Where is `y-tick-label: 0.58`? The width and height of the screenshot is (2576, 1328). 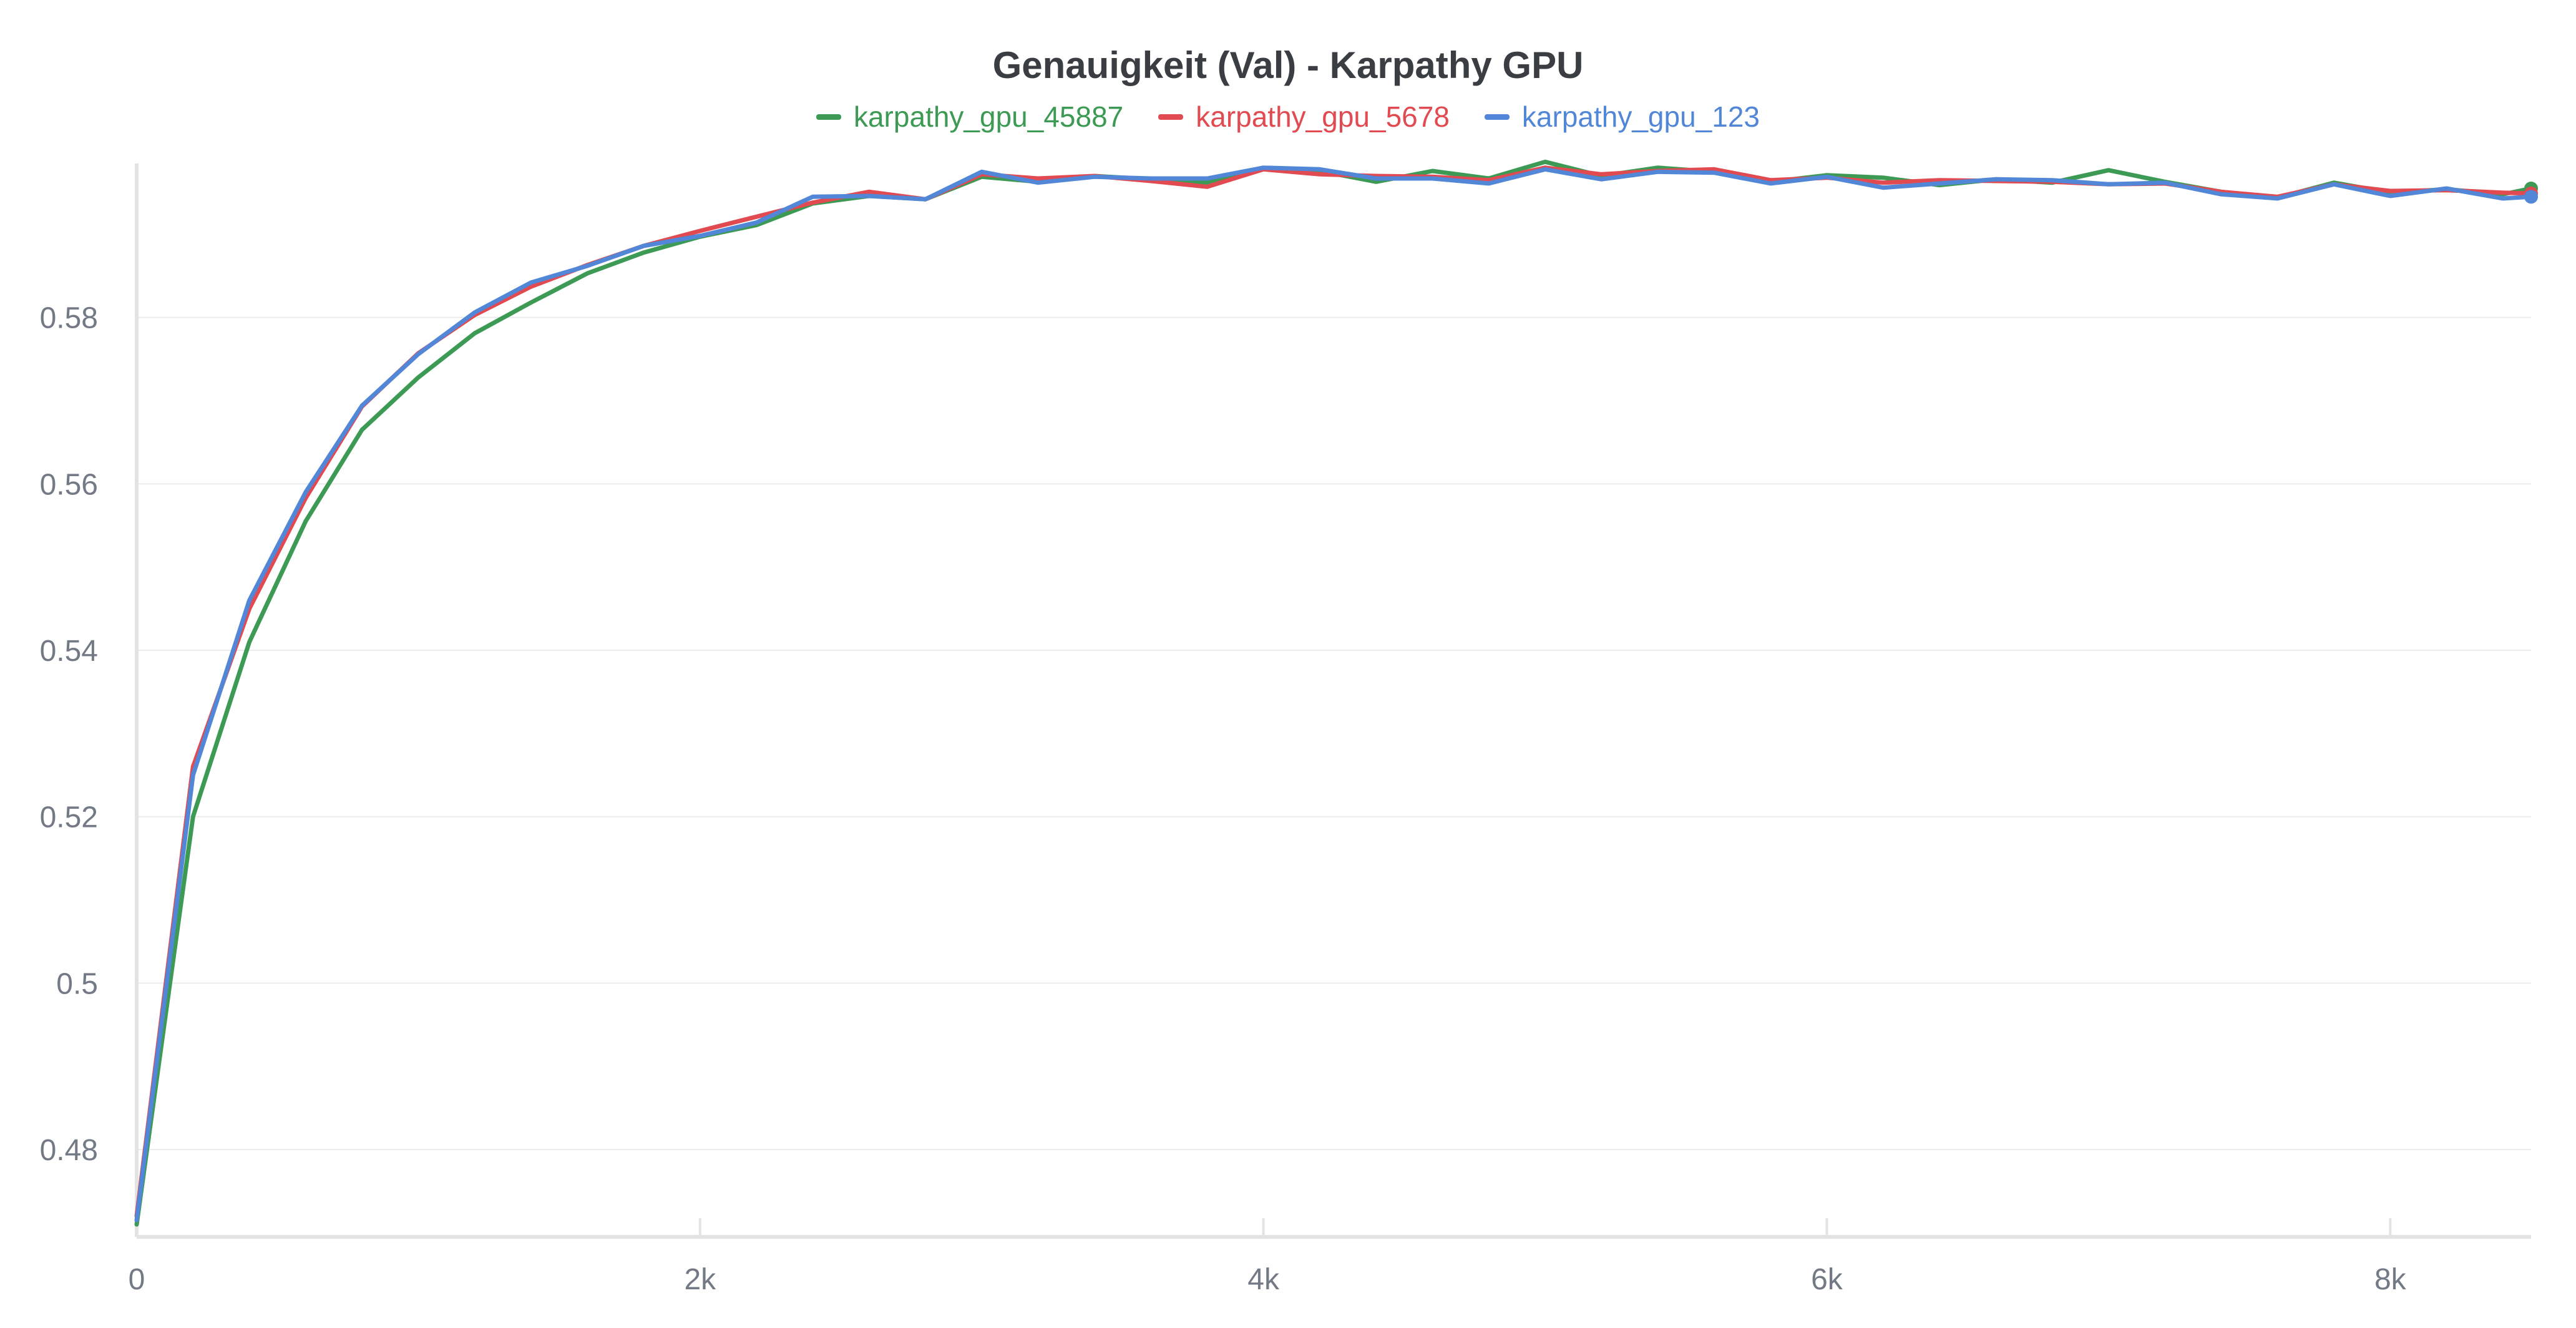
y-tick-label: 0.58 is located at coordinates (69, 318).